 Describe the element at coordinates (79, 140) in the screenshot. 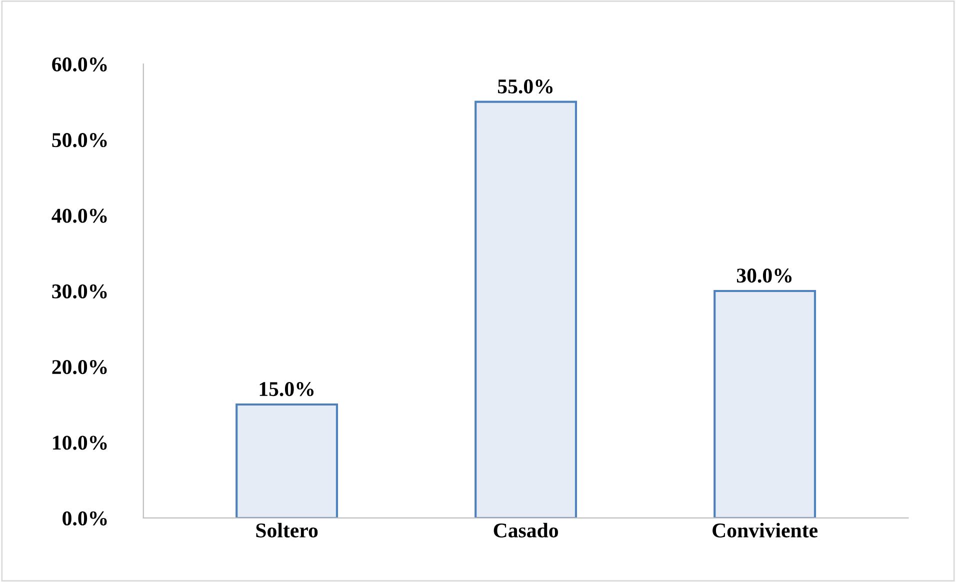

I see `y-tick-label: 50.0%` at that location.